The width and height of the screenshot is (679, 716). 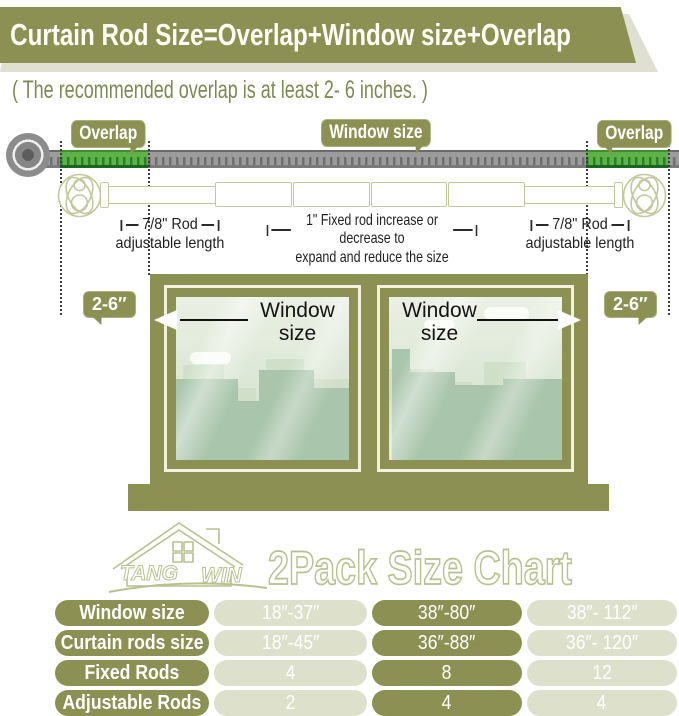 What do you see at coordinates (132, 673) in the screenshot?
I see `row-header: Fixed Rods` at bounding box center [132, 673].